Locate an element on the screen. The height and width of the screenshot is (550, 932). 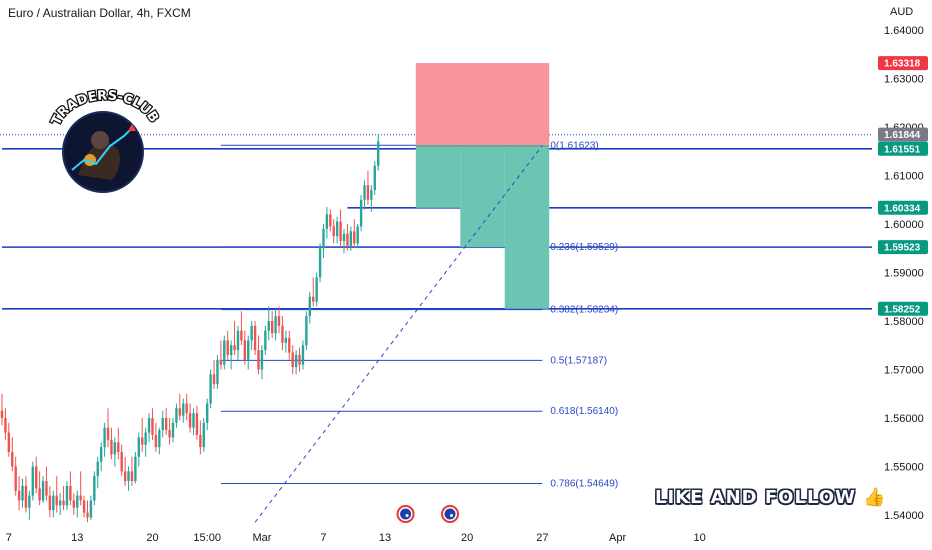
australia-flag-icon is located at coordinates (405, 514).